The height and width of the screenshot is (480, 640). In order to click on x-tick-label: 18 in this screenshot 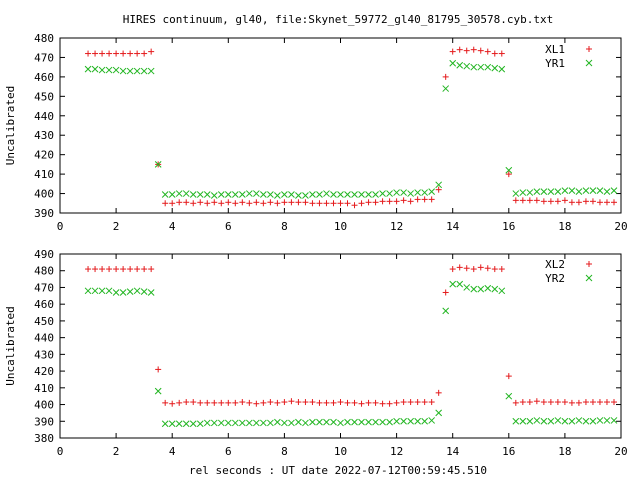, I will do `click(564, 451)`.